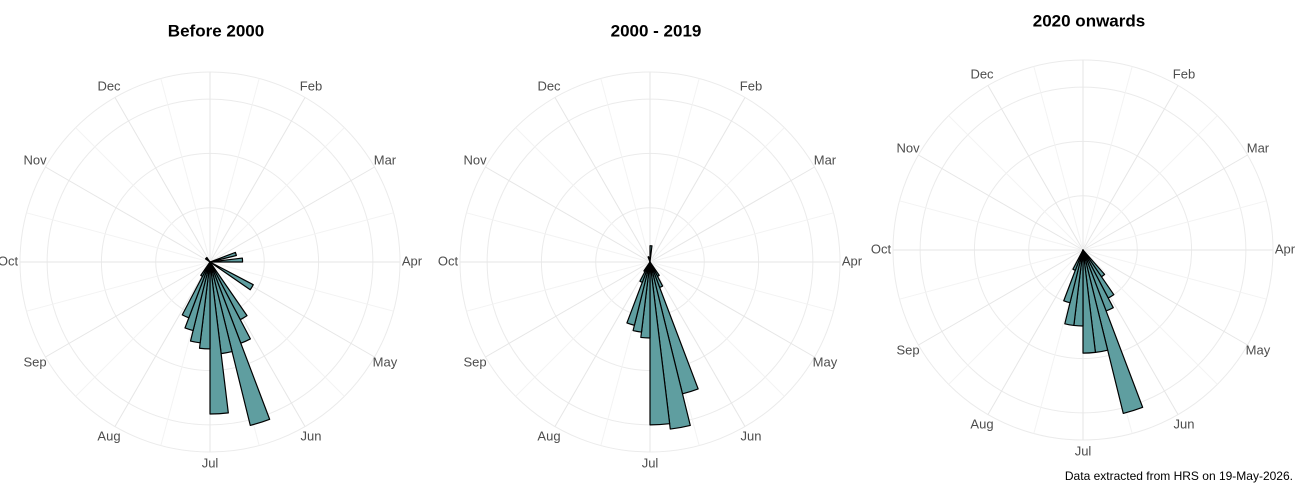 The height and width of the screenshot is (500, 1300). Describe the element at coordinates (656, 30) in the screenshot. I see `chart-title: 2000 - 2019` at that location.